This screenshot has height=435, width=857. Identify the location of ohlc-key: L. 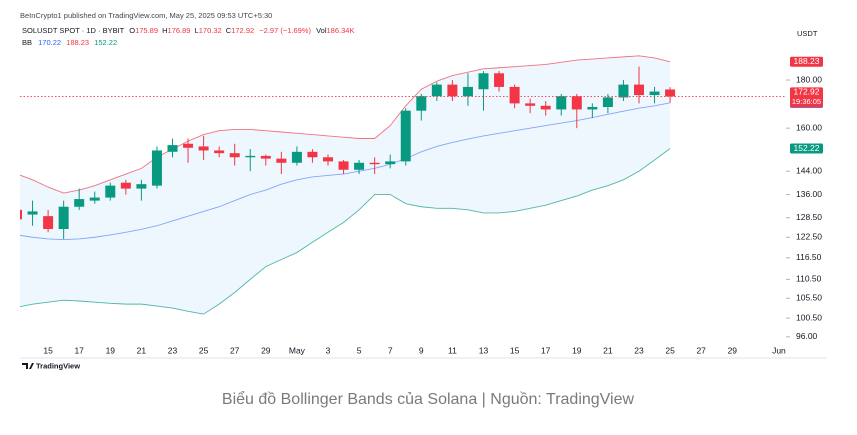
(197, 30).